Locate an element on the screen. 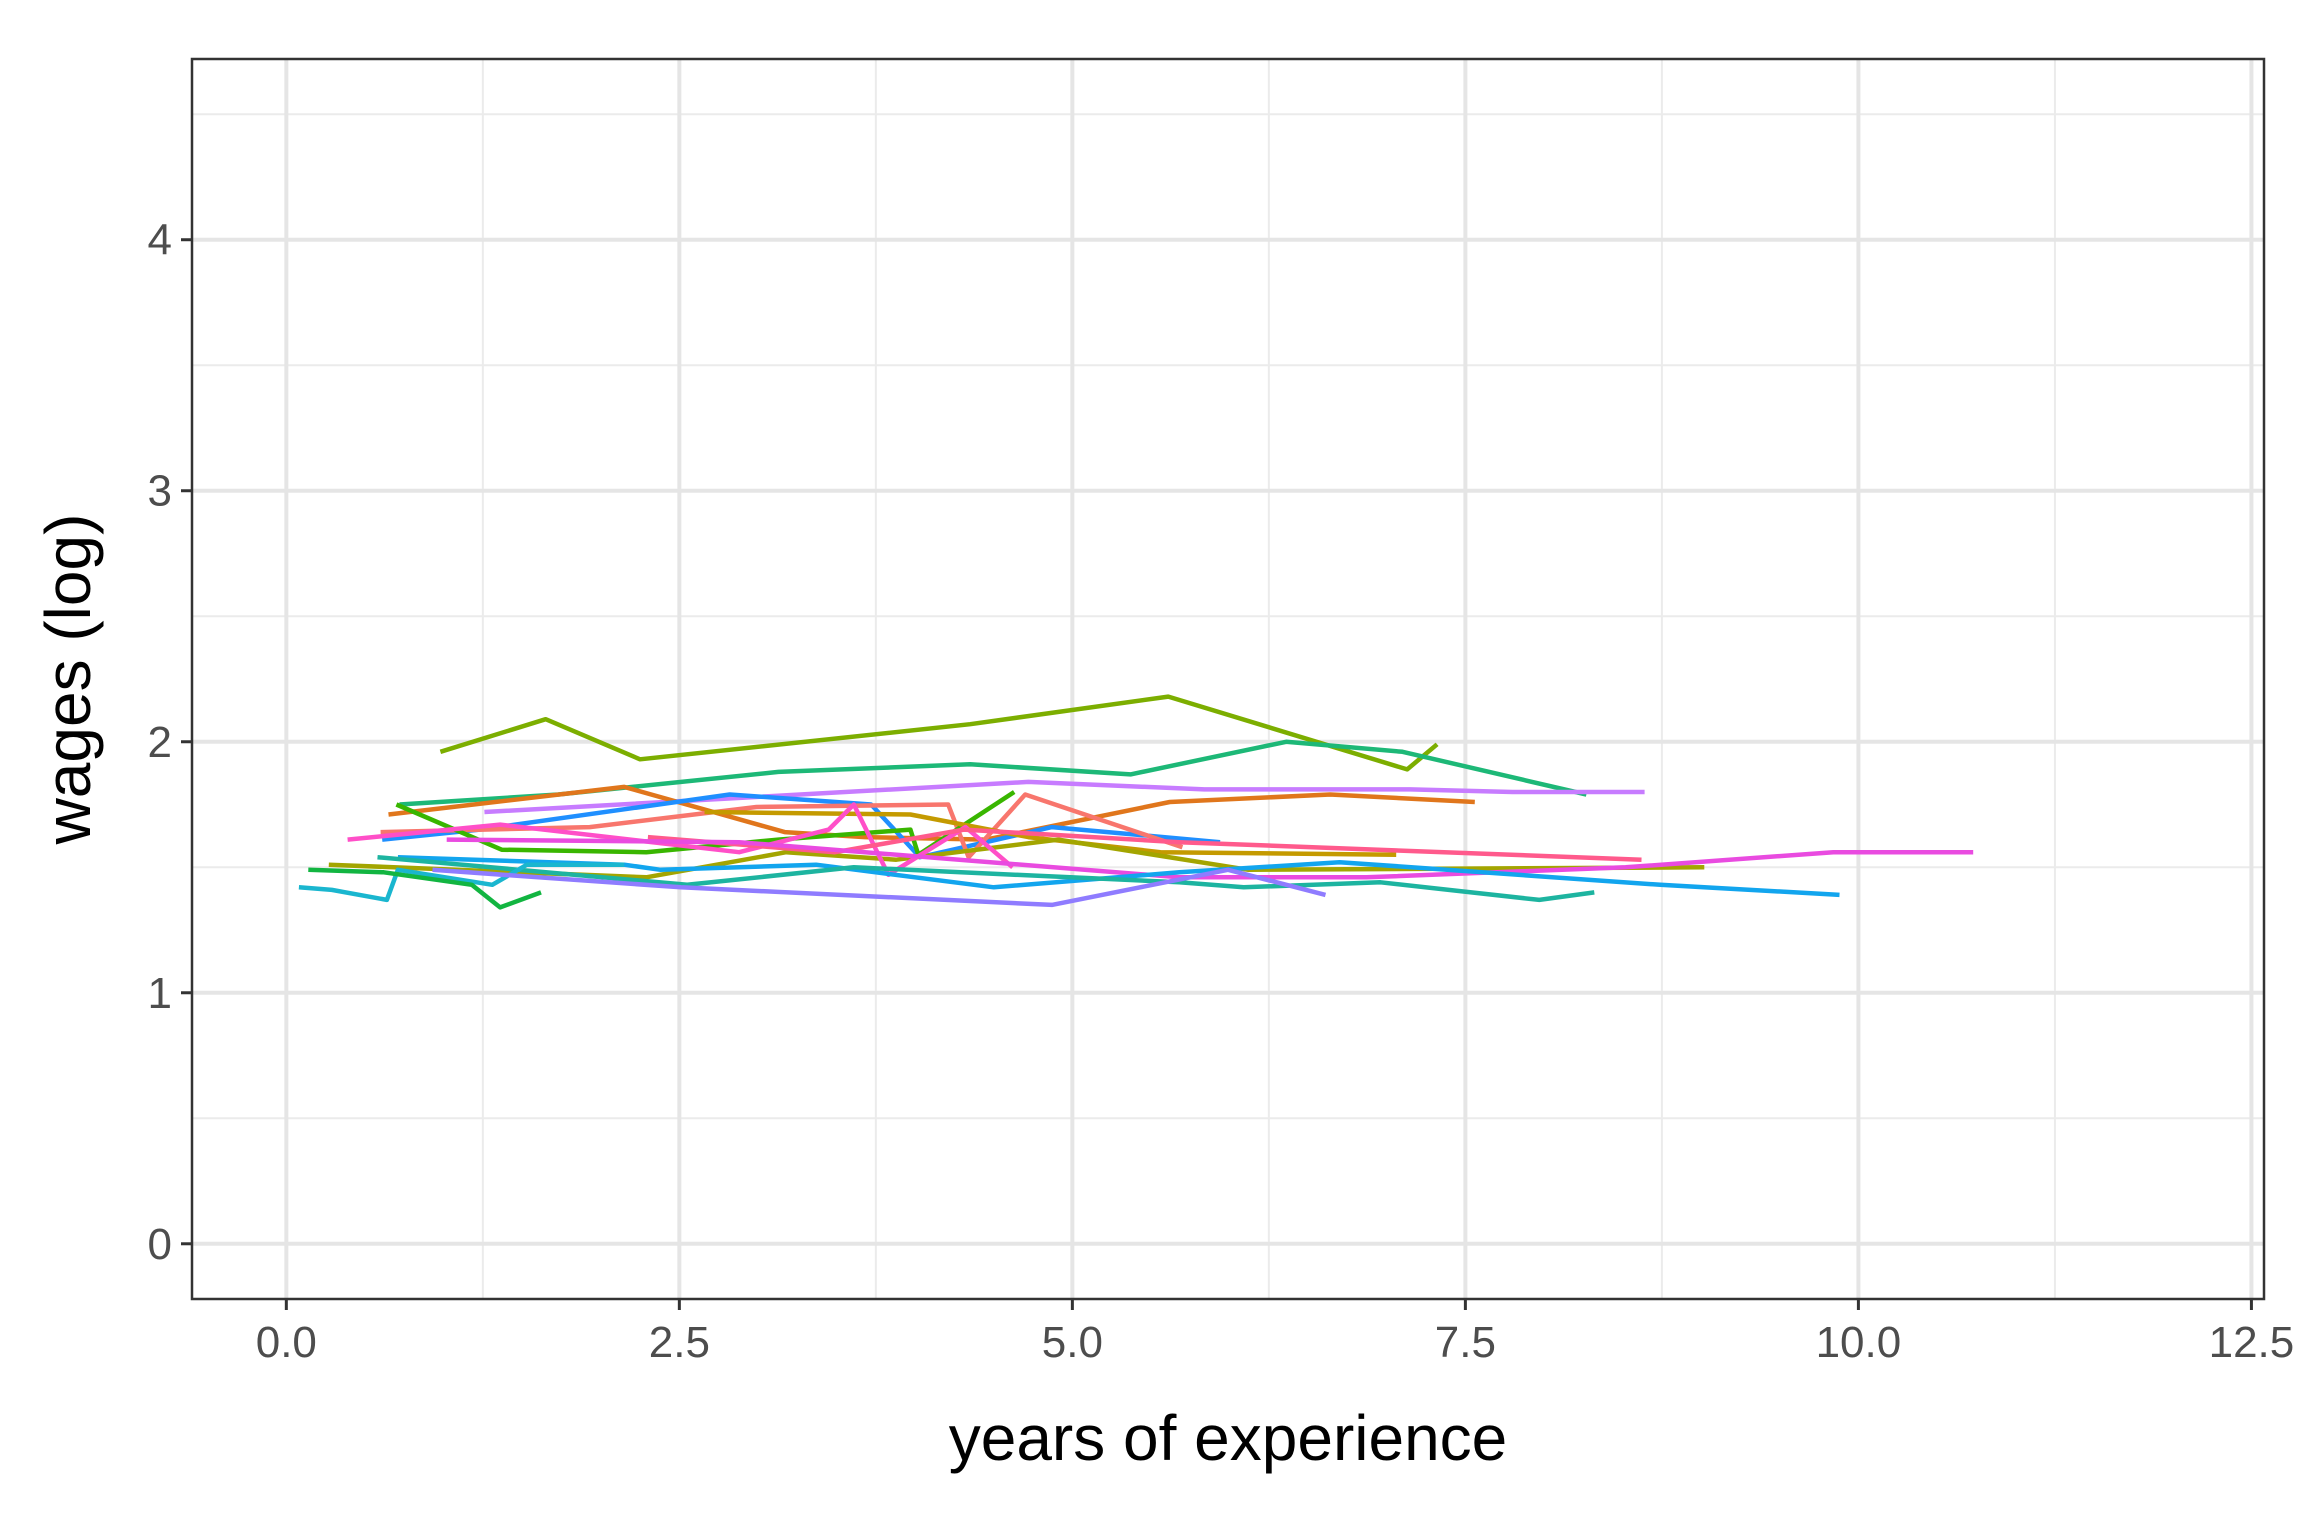  x-tick-label: 10.0 is located at coordinates (1859, 1342).